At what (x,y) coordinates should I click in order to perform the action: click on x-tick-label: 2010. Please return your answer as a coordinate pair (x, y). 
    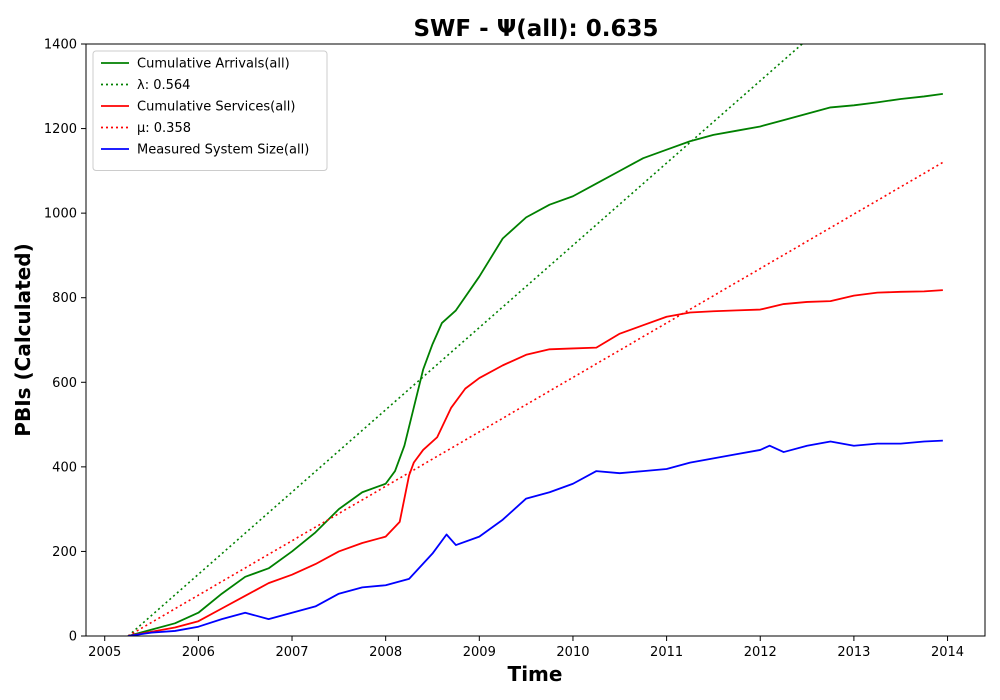
    Looking at the image, I should click on (572, 652).